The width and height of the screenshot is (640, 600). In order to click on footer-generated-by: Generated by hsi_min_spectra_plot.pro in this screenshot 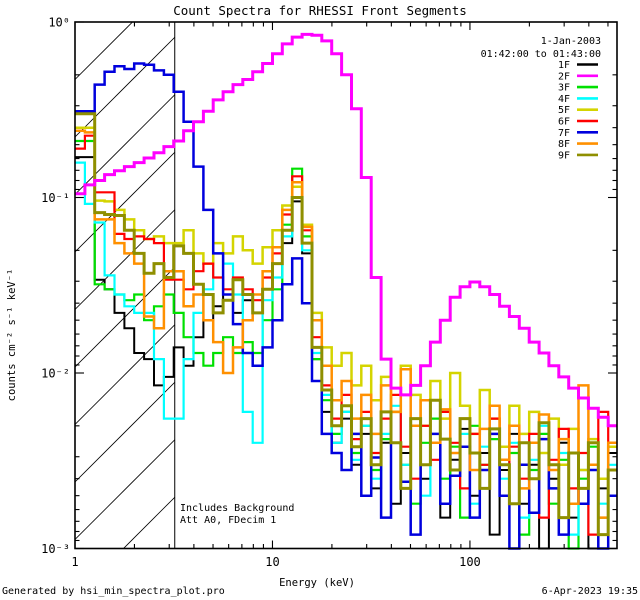, I will do `click(113, 591)`.